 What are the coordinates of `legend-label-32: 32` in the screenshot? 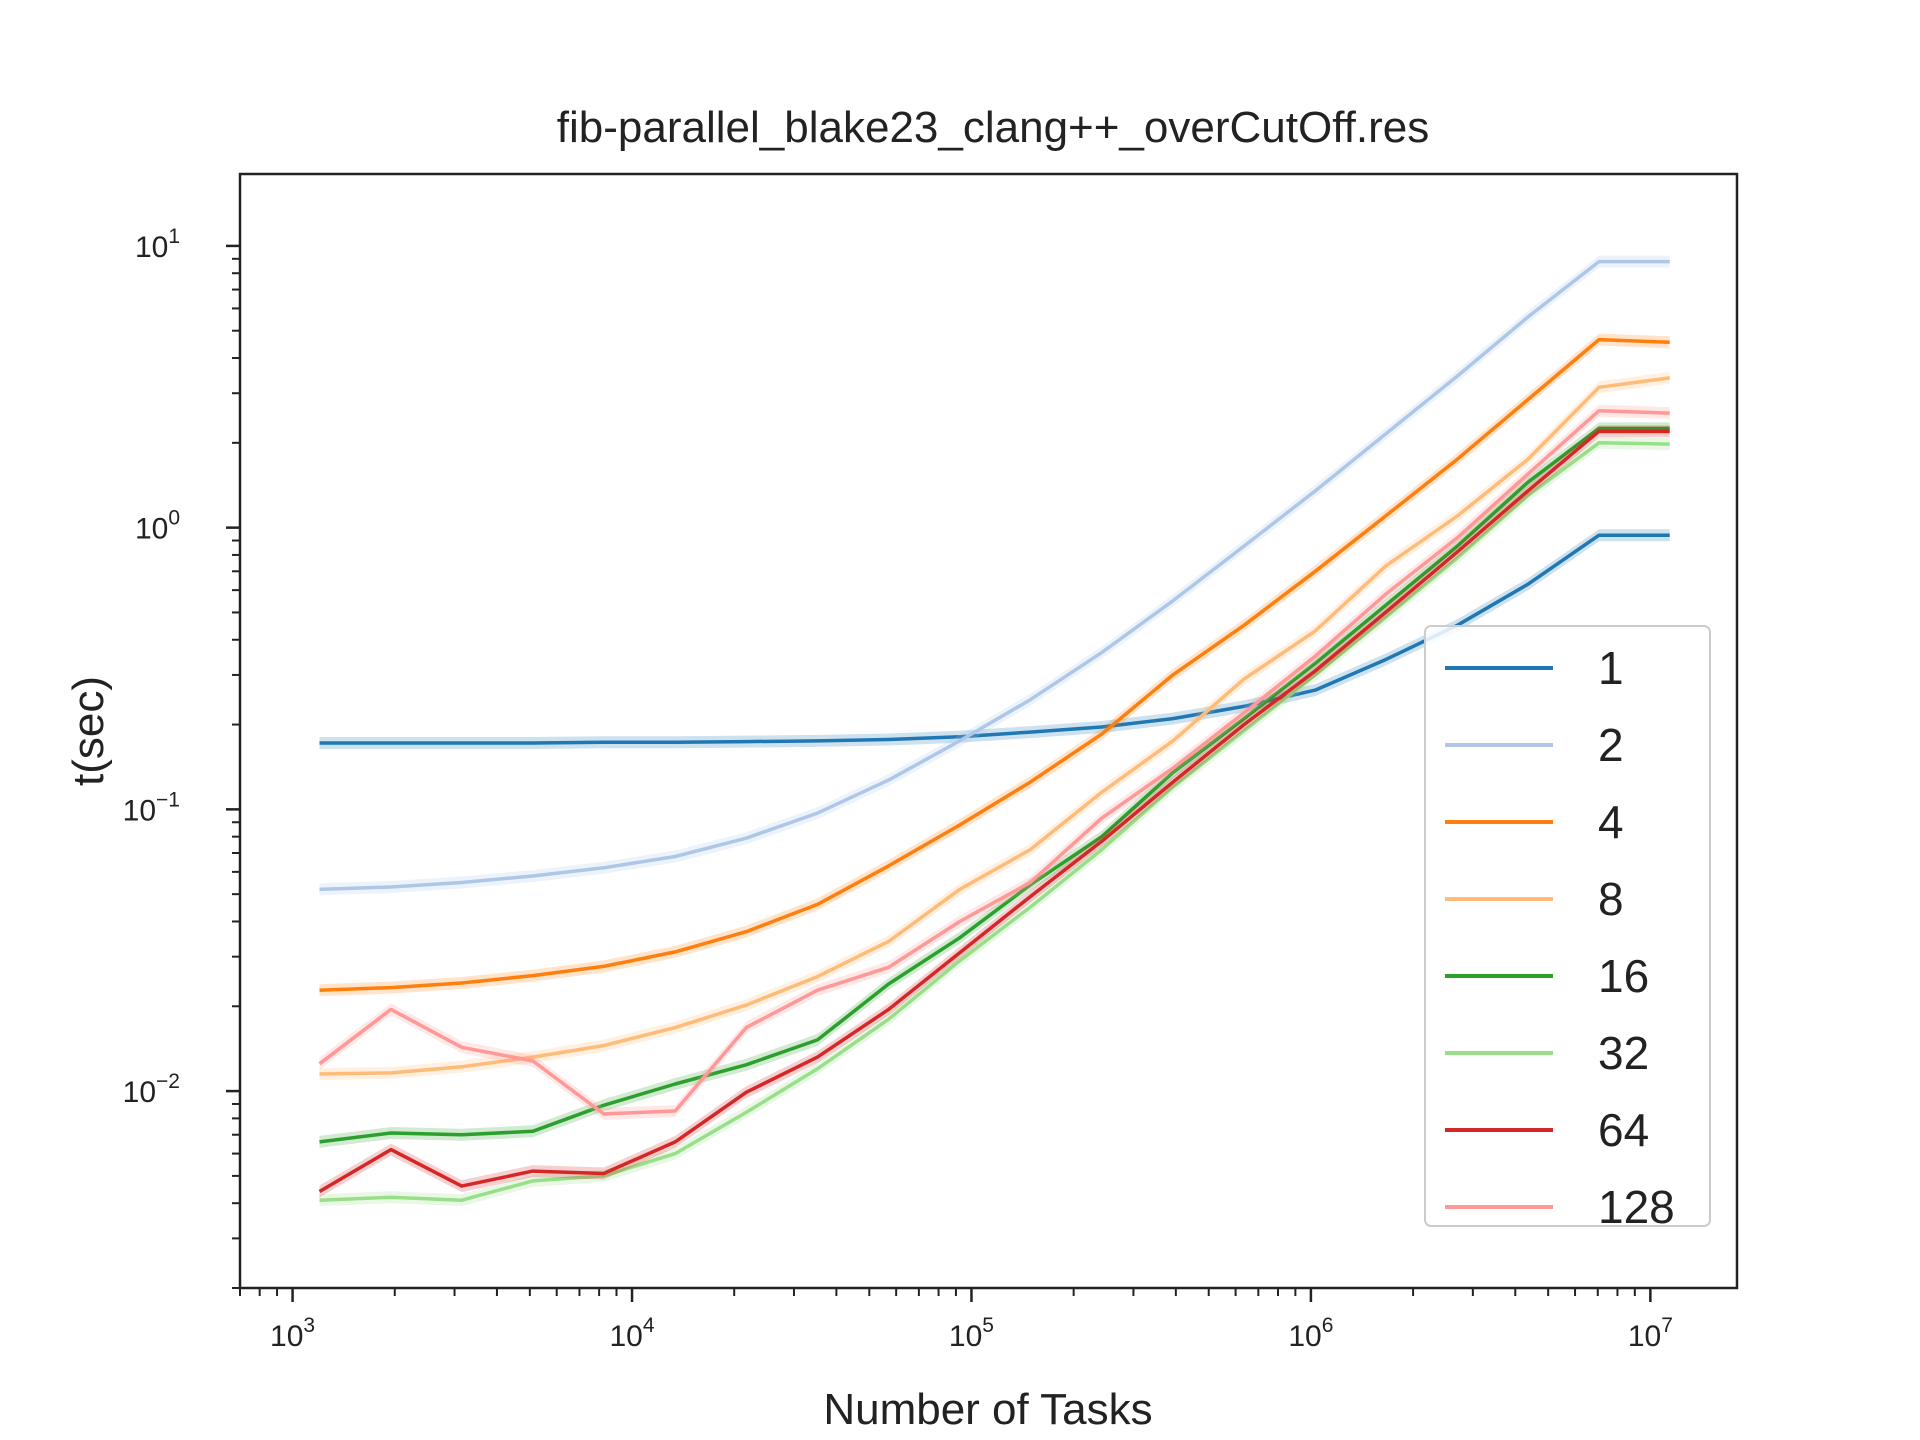 It's located at (1623, 1053).